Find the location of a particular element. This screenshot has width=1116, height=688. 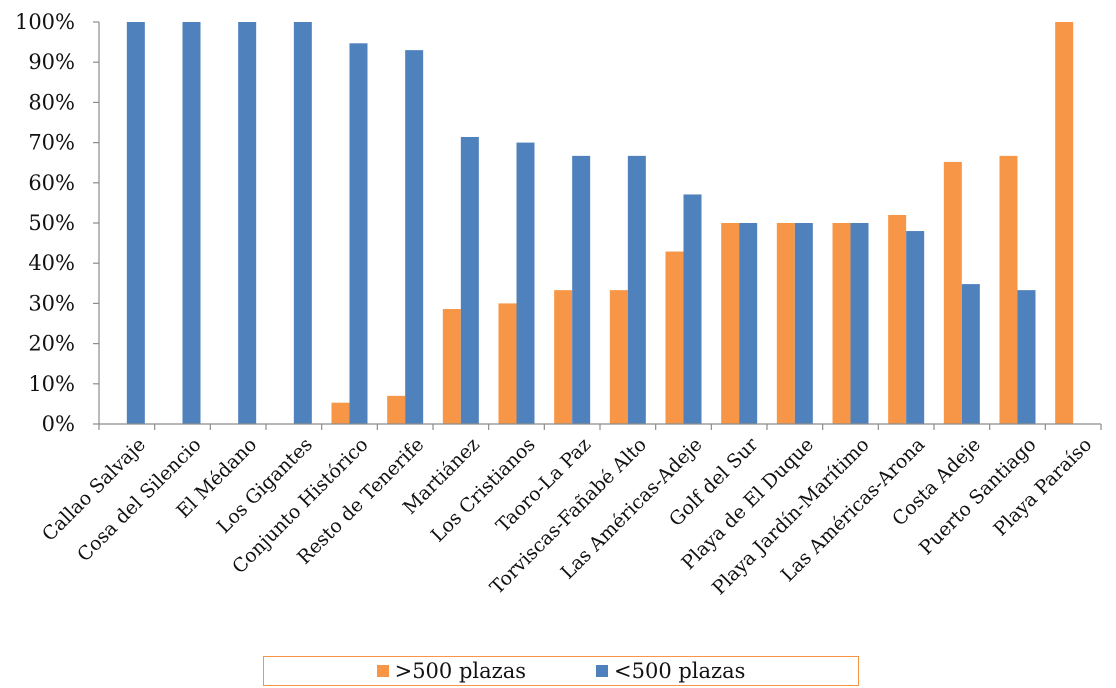

y-tick-label: 60% is located at coordinates (51, 183).